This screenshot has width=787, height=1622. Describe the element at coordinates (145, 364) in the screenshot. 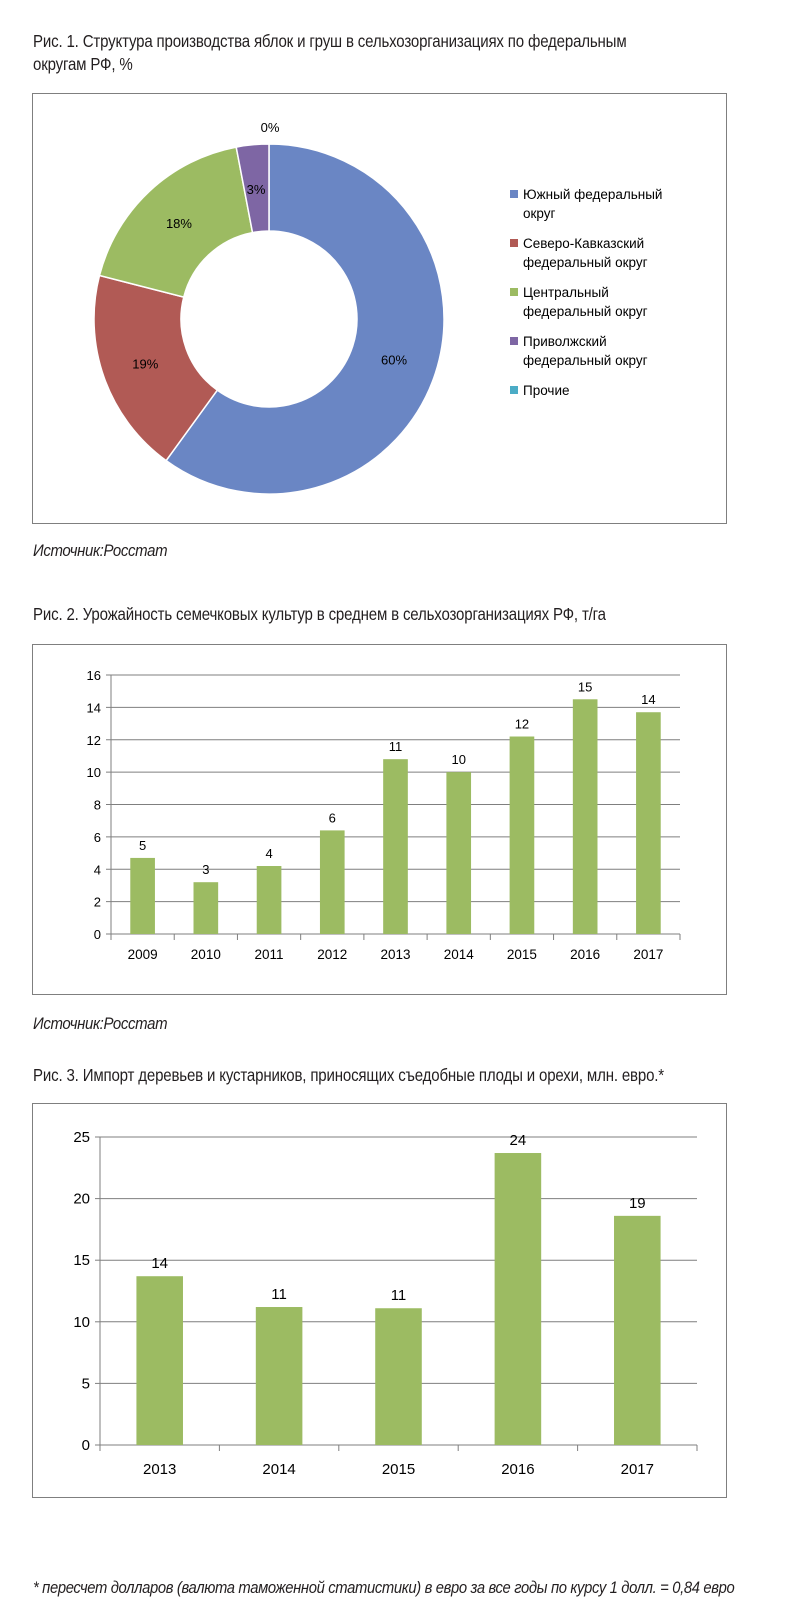

I see `donut-data-label: 19%` at that location.